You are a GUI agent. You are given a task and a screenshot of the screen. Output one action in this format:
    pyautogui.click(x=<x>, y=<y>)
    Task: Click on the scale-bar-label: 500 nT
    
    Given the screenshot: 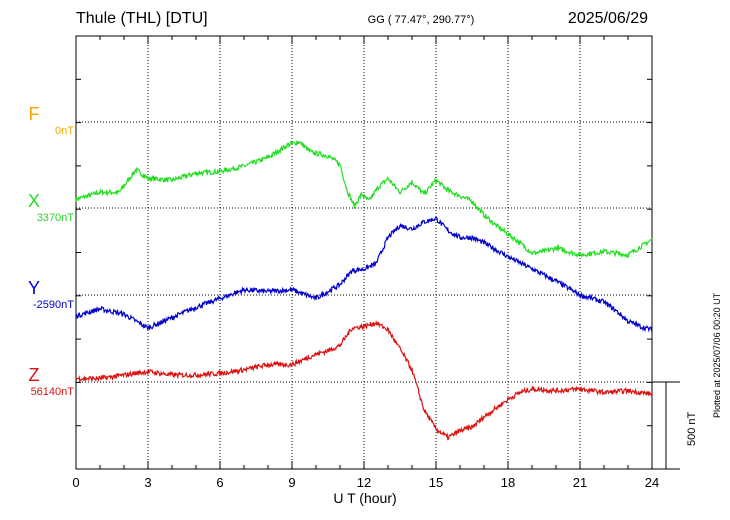 What is the action you would take?
    pyautogui.click(x=692, y=428)
    